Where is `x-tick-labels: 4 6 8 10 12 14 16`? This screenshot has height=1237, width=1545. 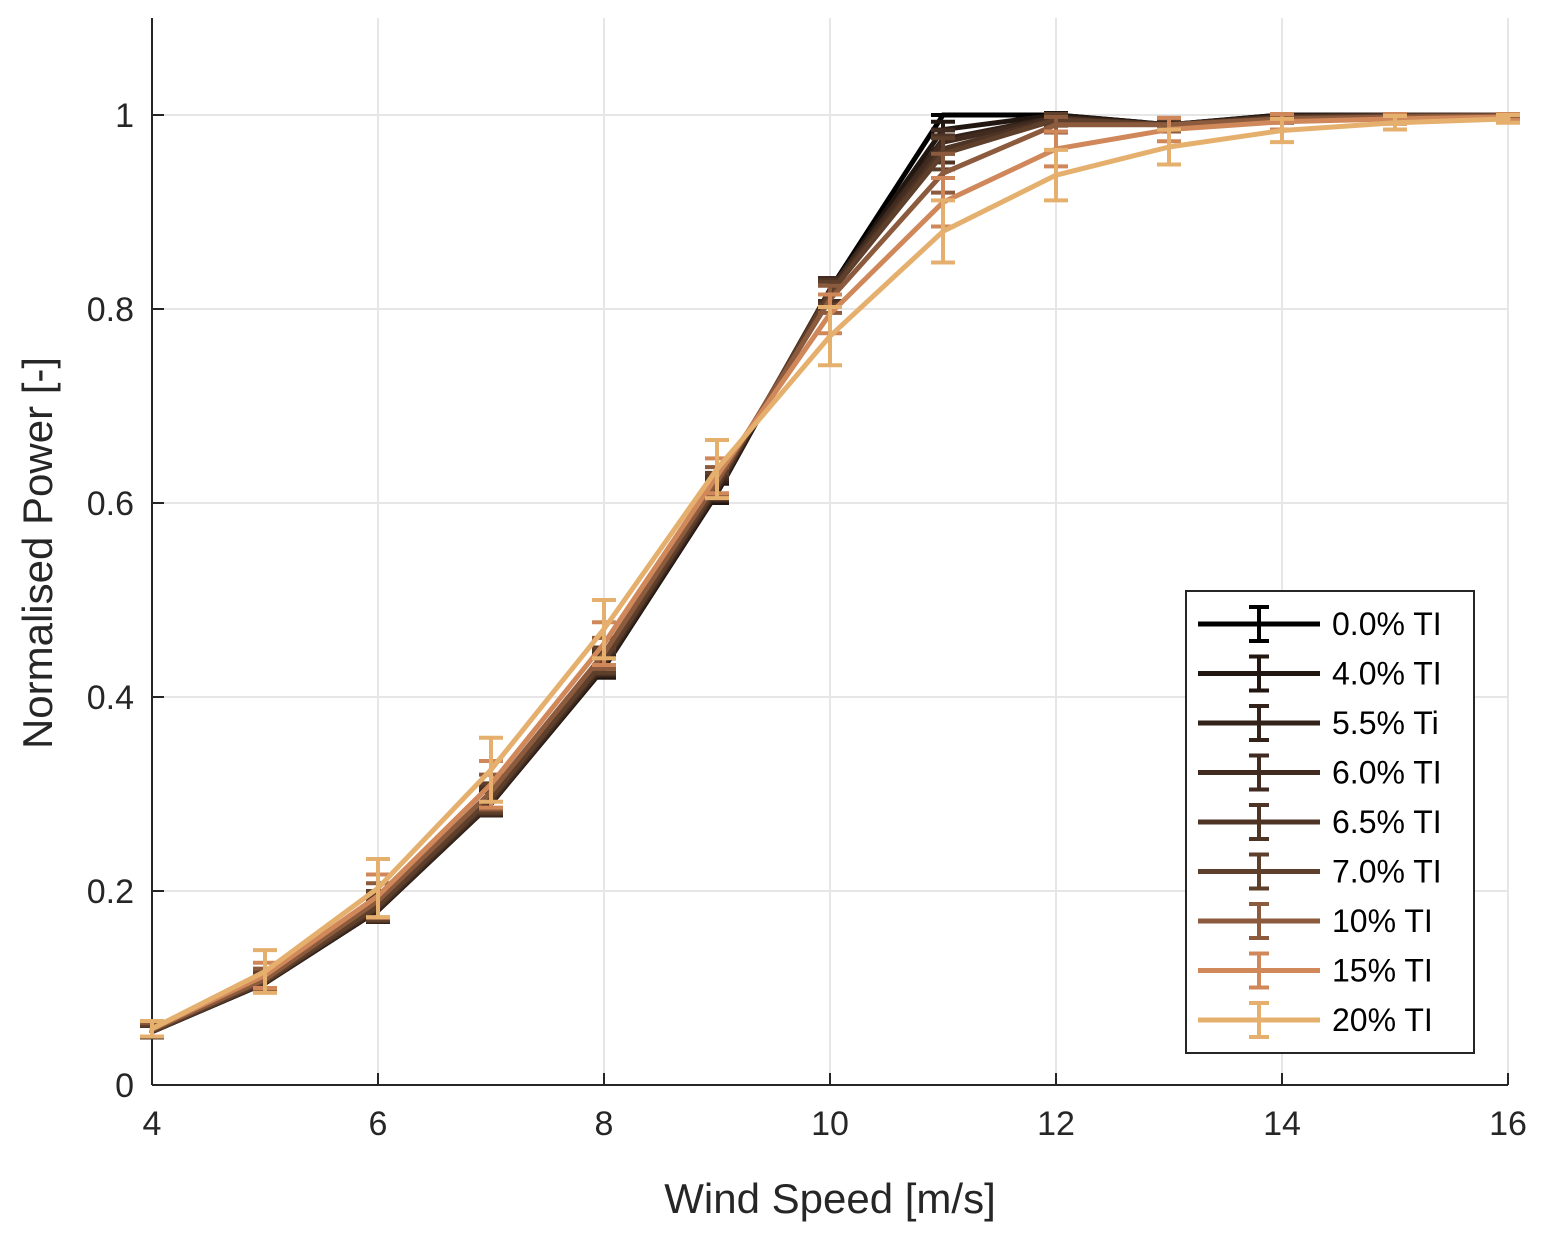 x-tick-labels: 4 6 8 10 12 14 16 is located at coordinates (835, 1124).